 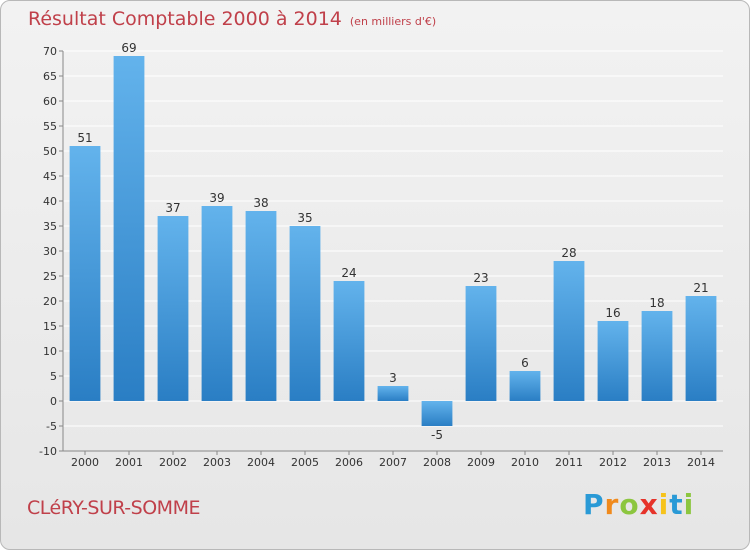 I want to click on x-tick-label: 2008, so click(x=437, y=462).